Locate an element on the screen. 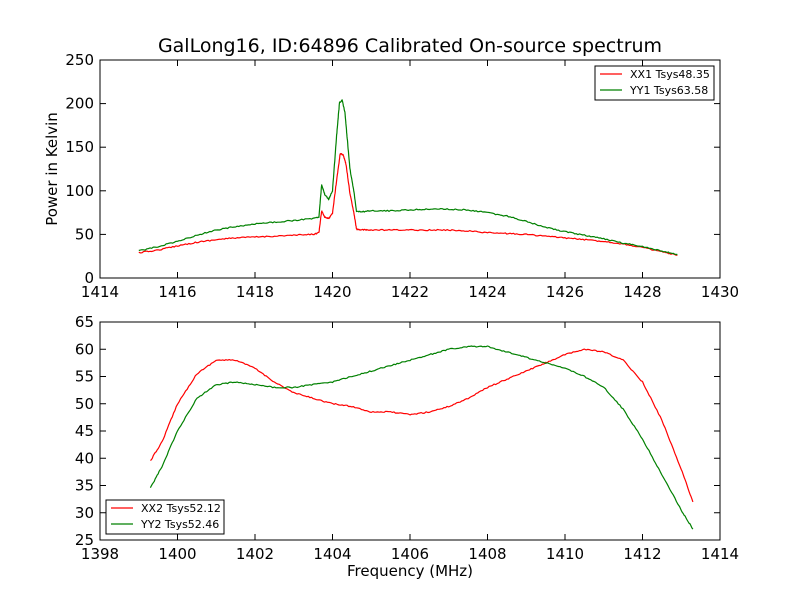  top-legend-box is located at coordinates (654, 83).